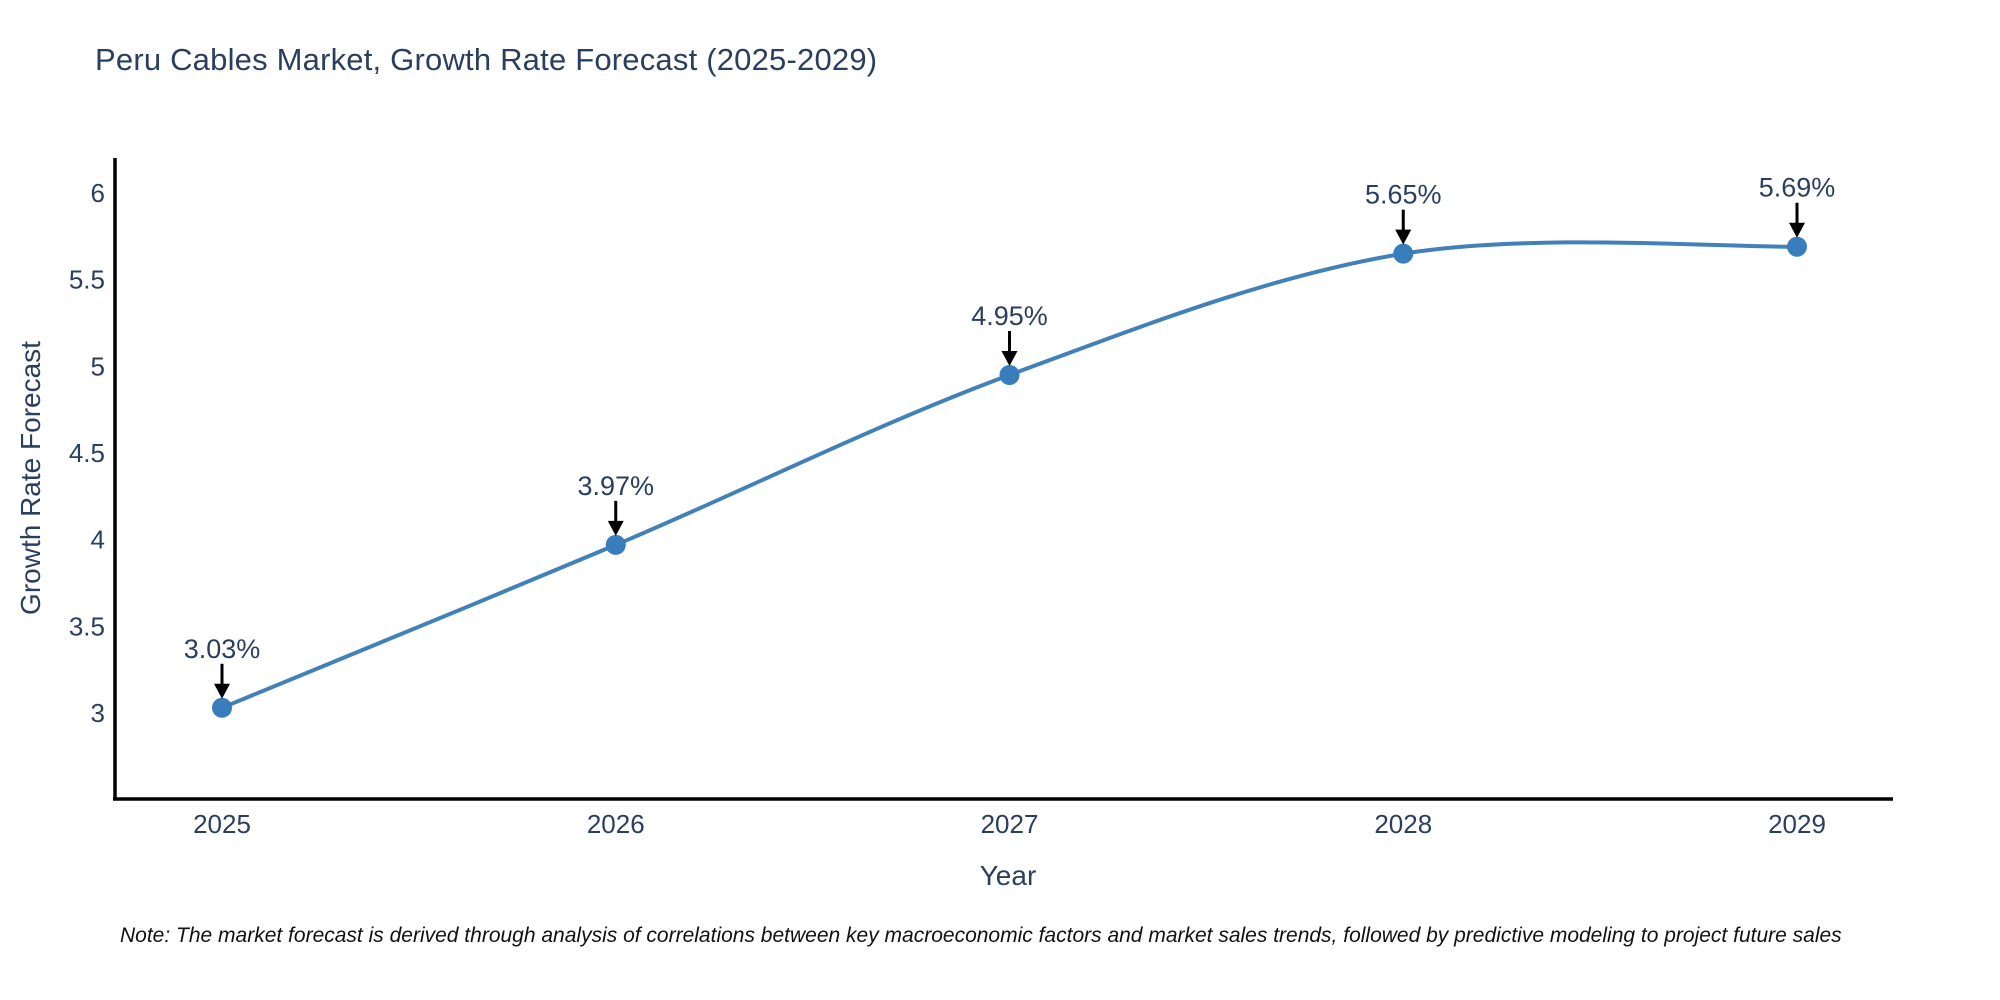  I want to click on data-point-label: 3.03%, so click(222, 649).